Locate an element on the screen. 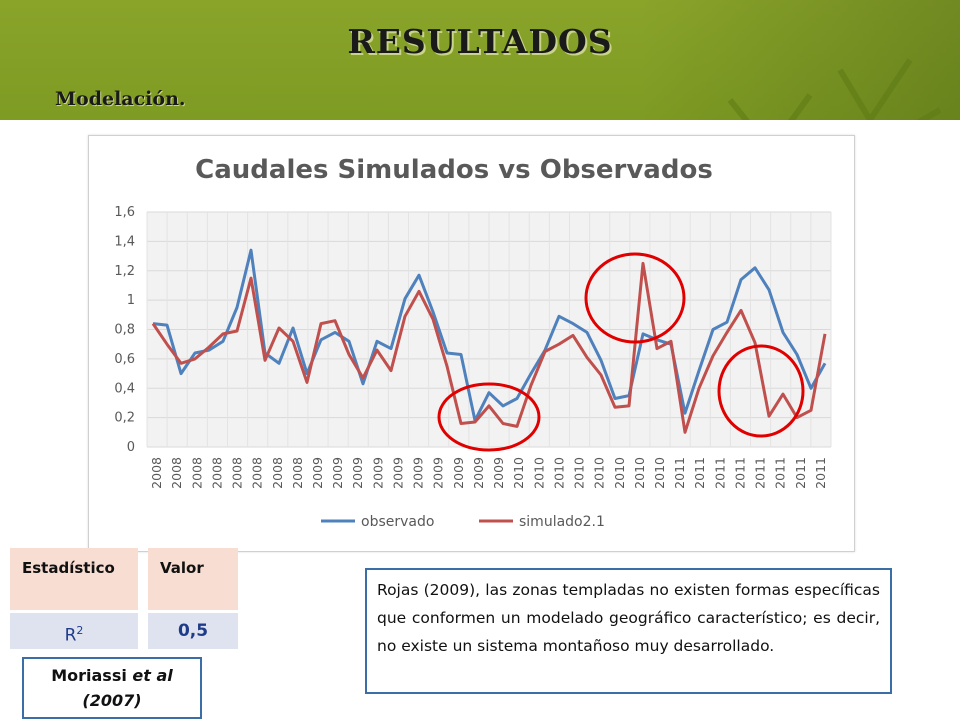  table-header-estadistico: Estadístico is located at coordinates (74, 579).